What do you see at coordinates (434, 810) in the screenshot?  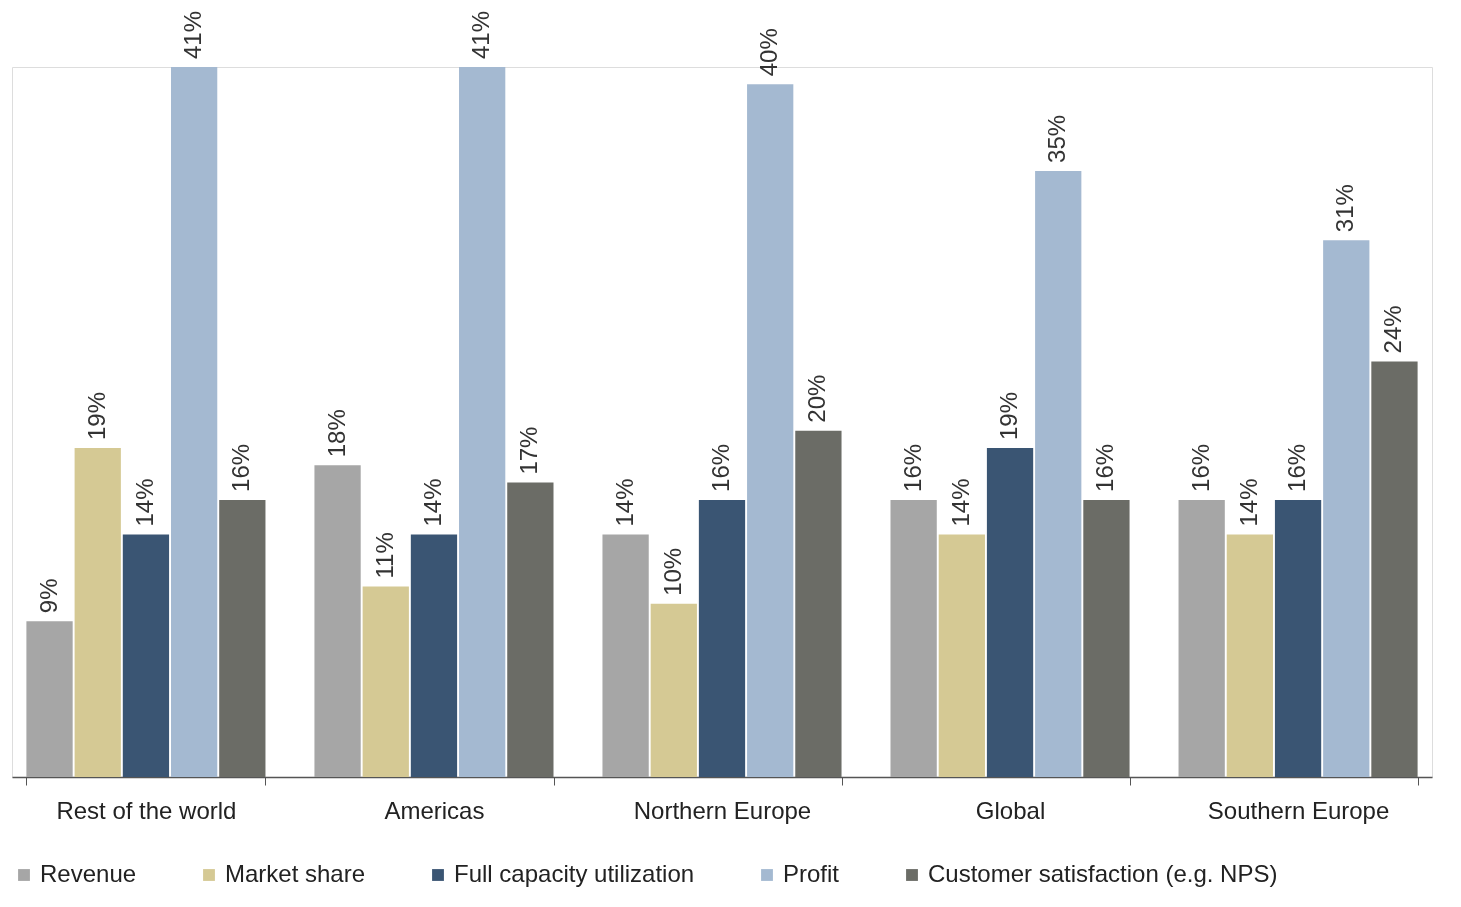 I see `x-tick-label: Americas` at bounding box center [434, 810].